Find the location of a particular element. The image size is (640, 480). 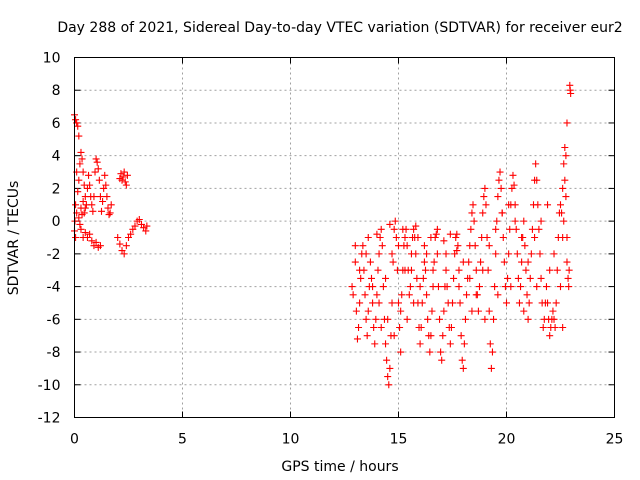

y-tick-labels: -12 -10 -8 -6 -4 -2 0 2 4 6 8 10 is located at coordinates (49, 239).